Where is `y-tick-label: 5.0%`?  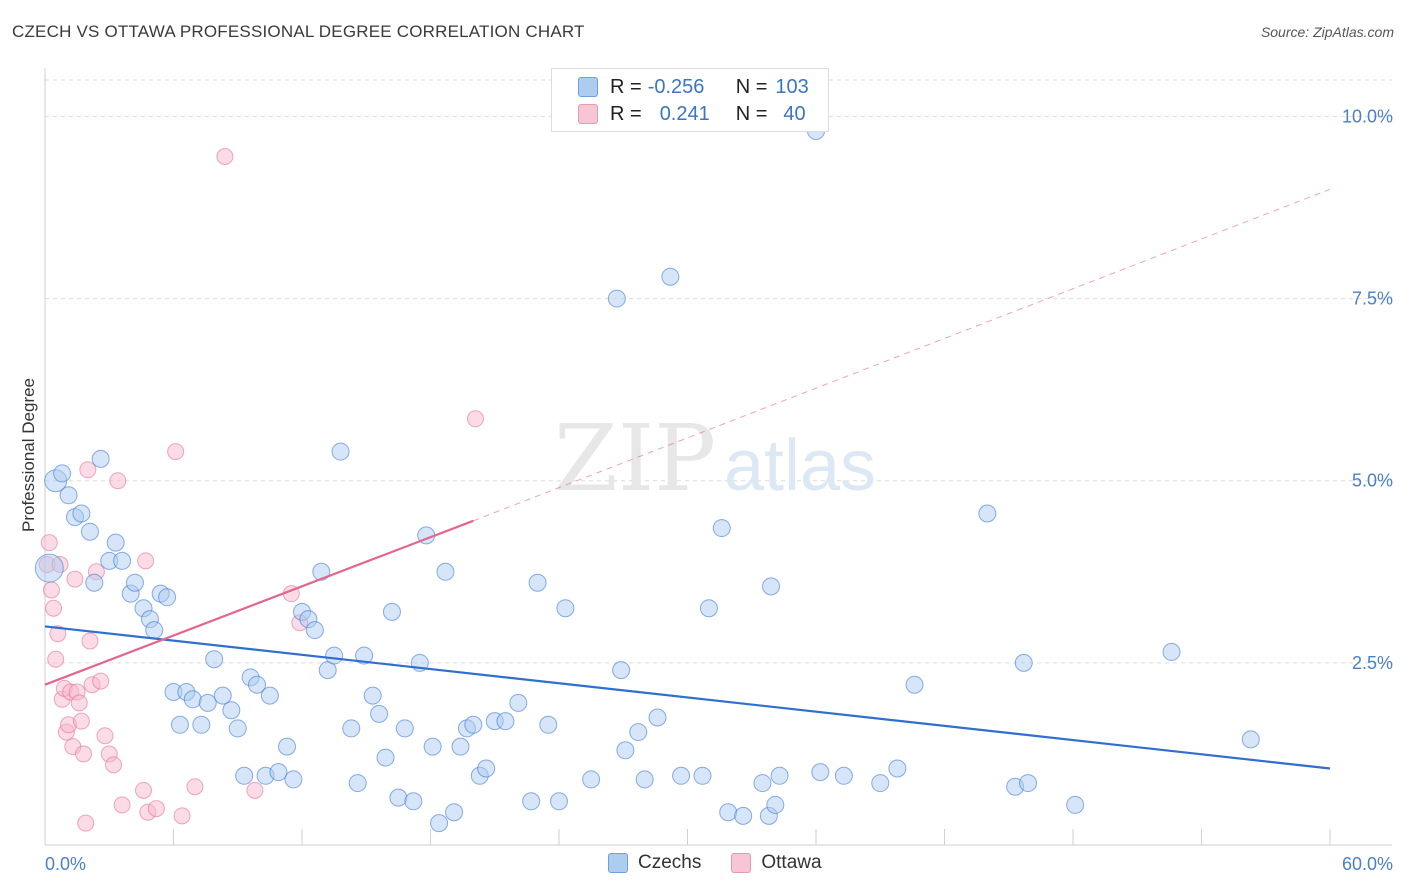 y-tick-label: 5.0% is located at coordinates (1372, 481).